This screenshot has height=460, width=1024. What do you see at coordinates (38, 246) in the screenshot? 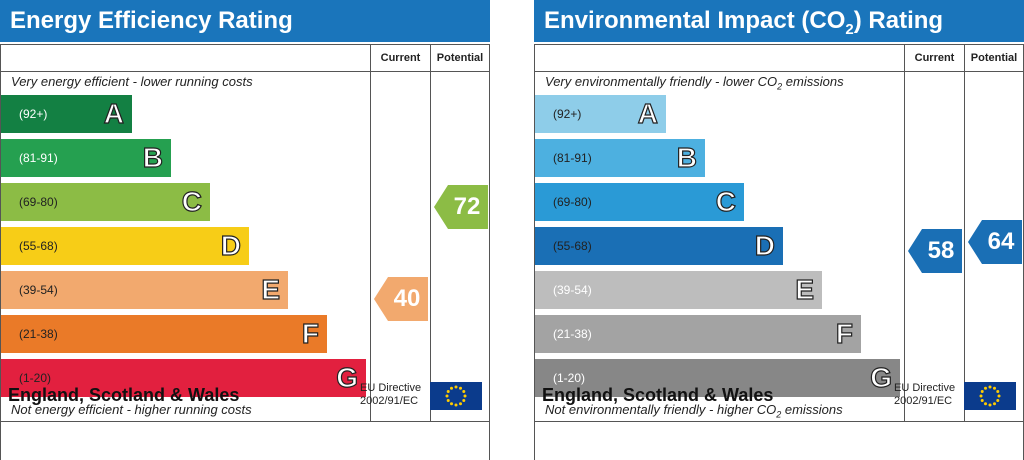
I see `band-range-label: (55-68)` at bounding box center [38, 246].